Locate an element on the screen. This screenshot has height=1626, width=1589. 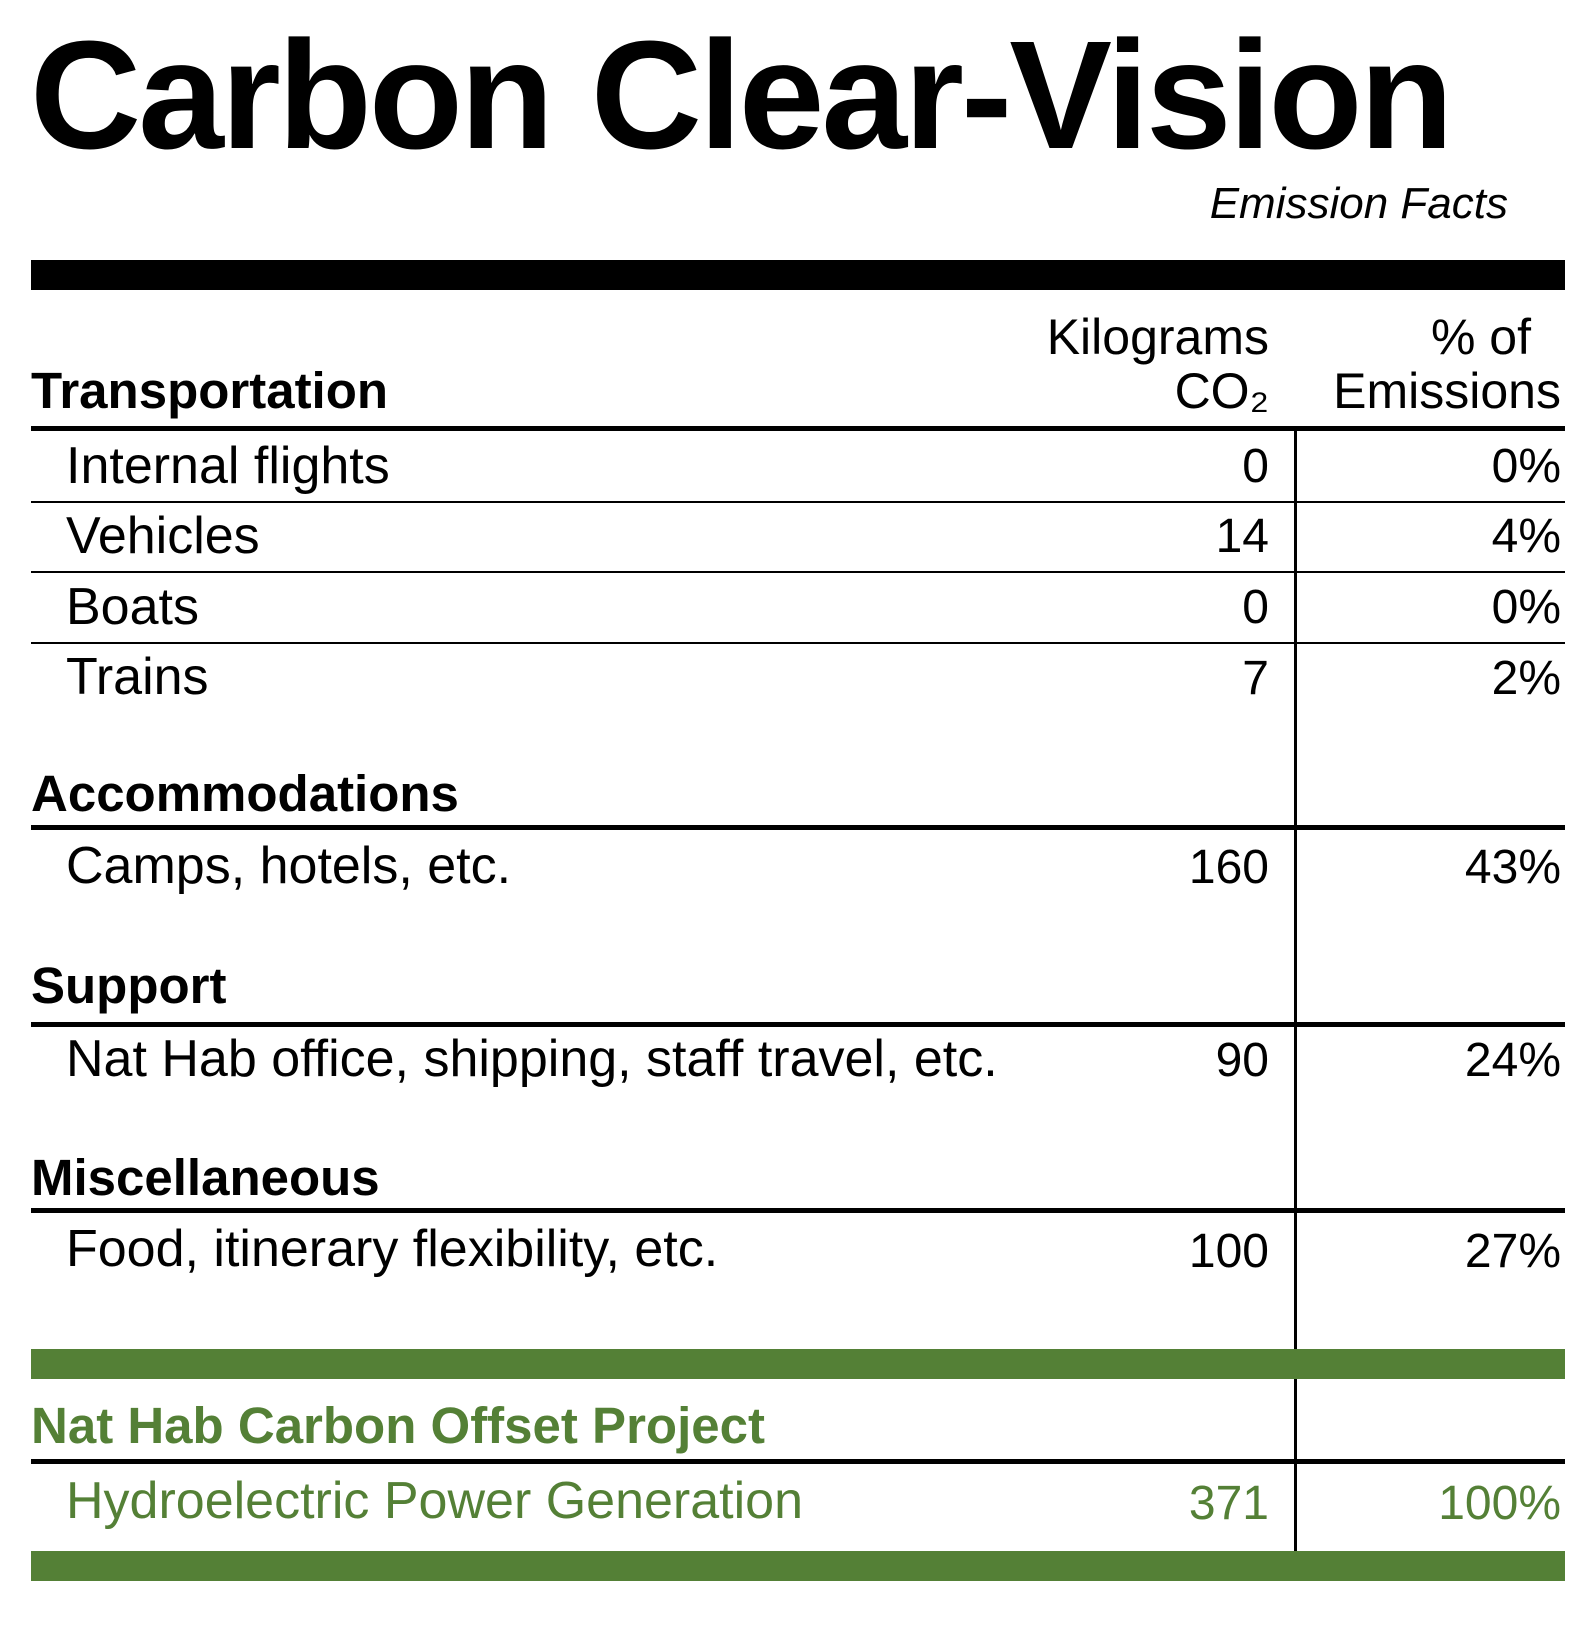
page-title: Carbon Clear-Vision is located at coordinates (742, 95).